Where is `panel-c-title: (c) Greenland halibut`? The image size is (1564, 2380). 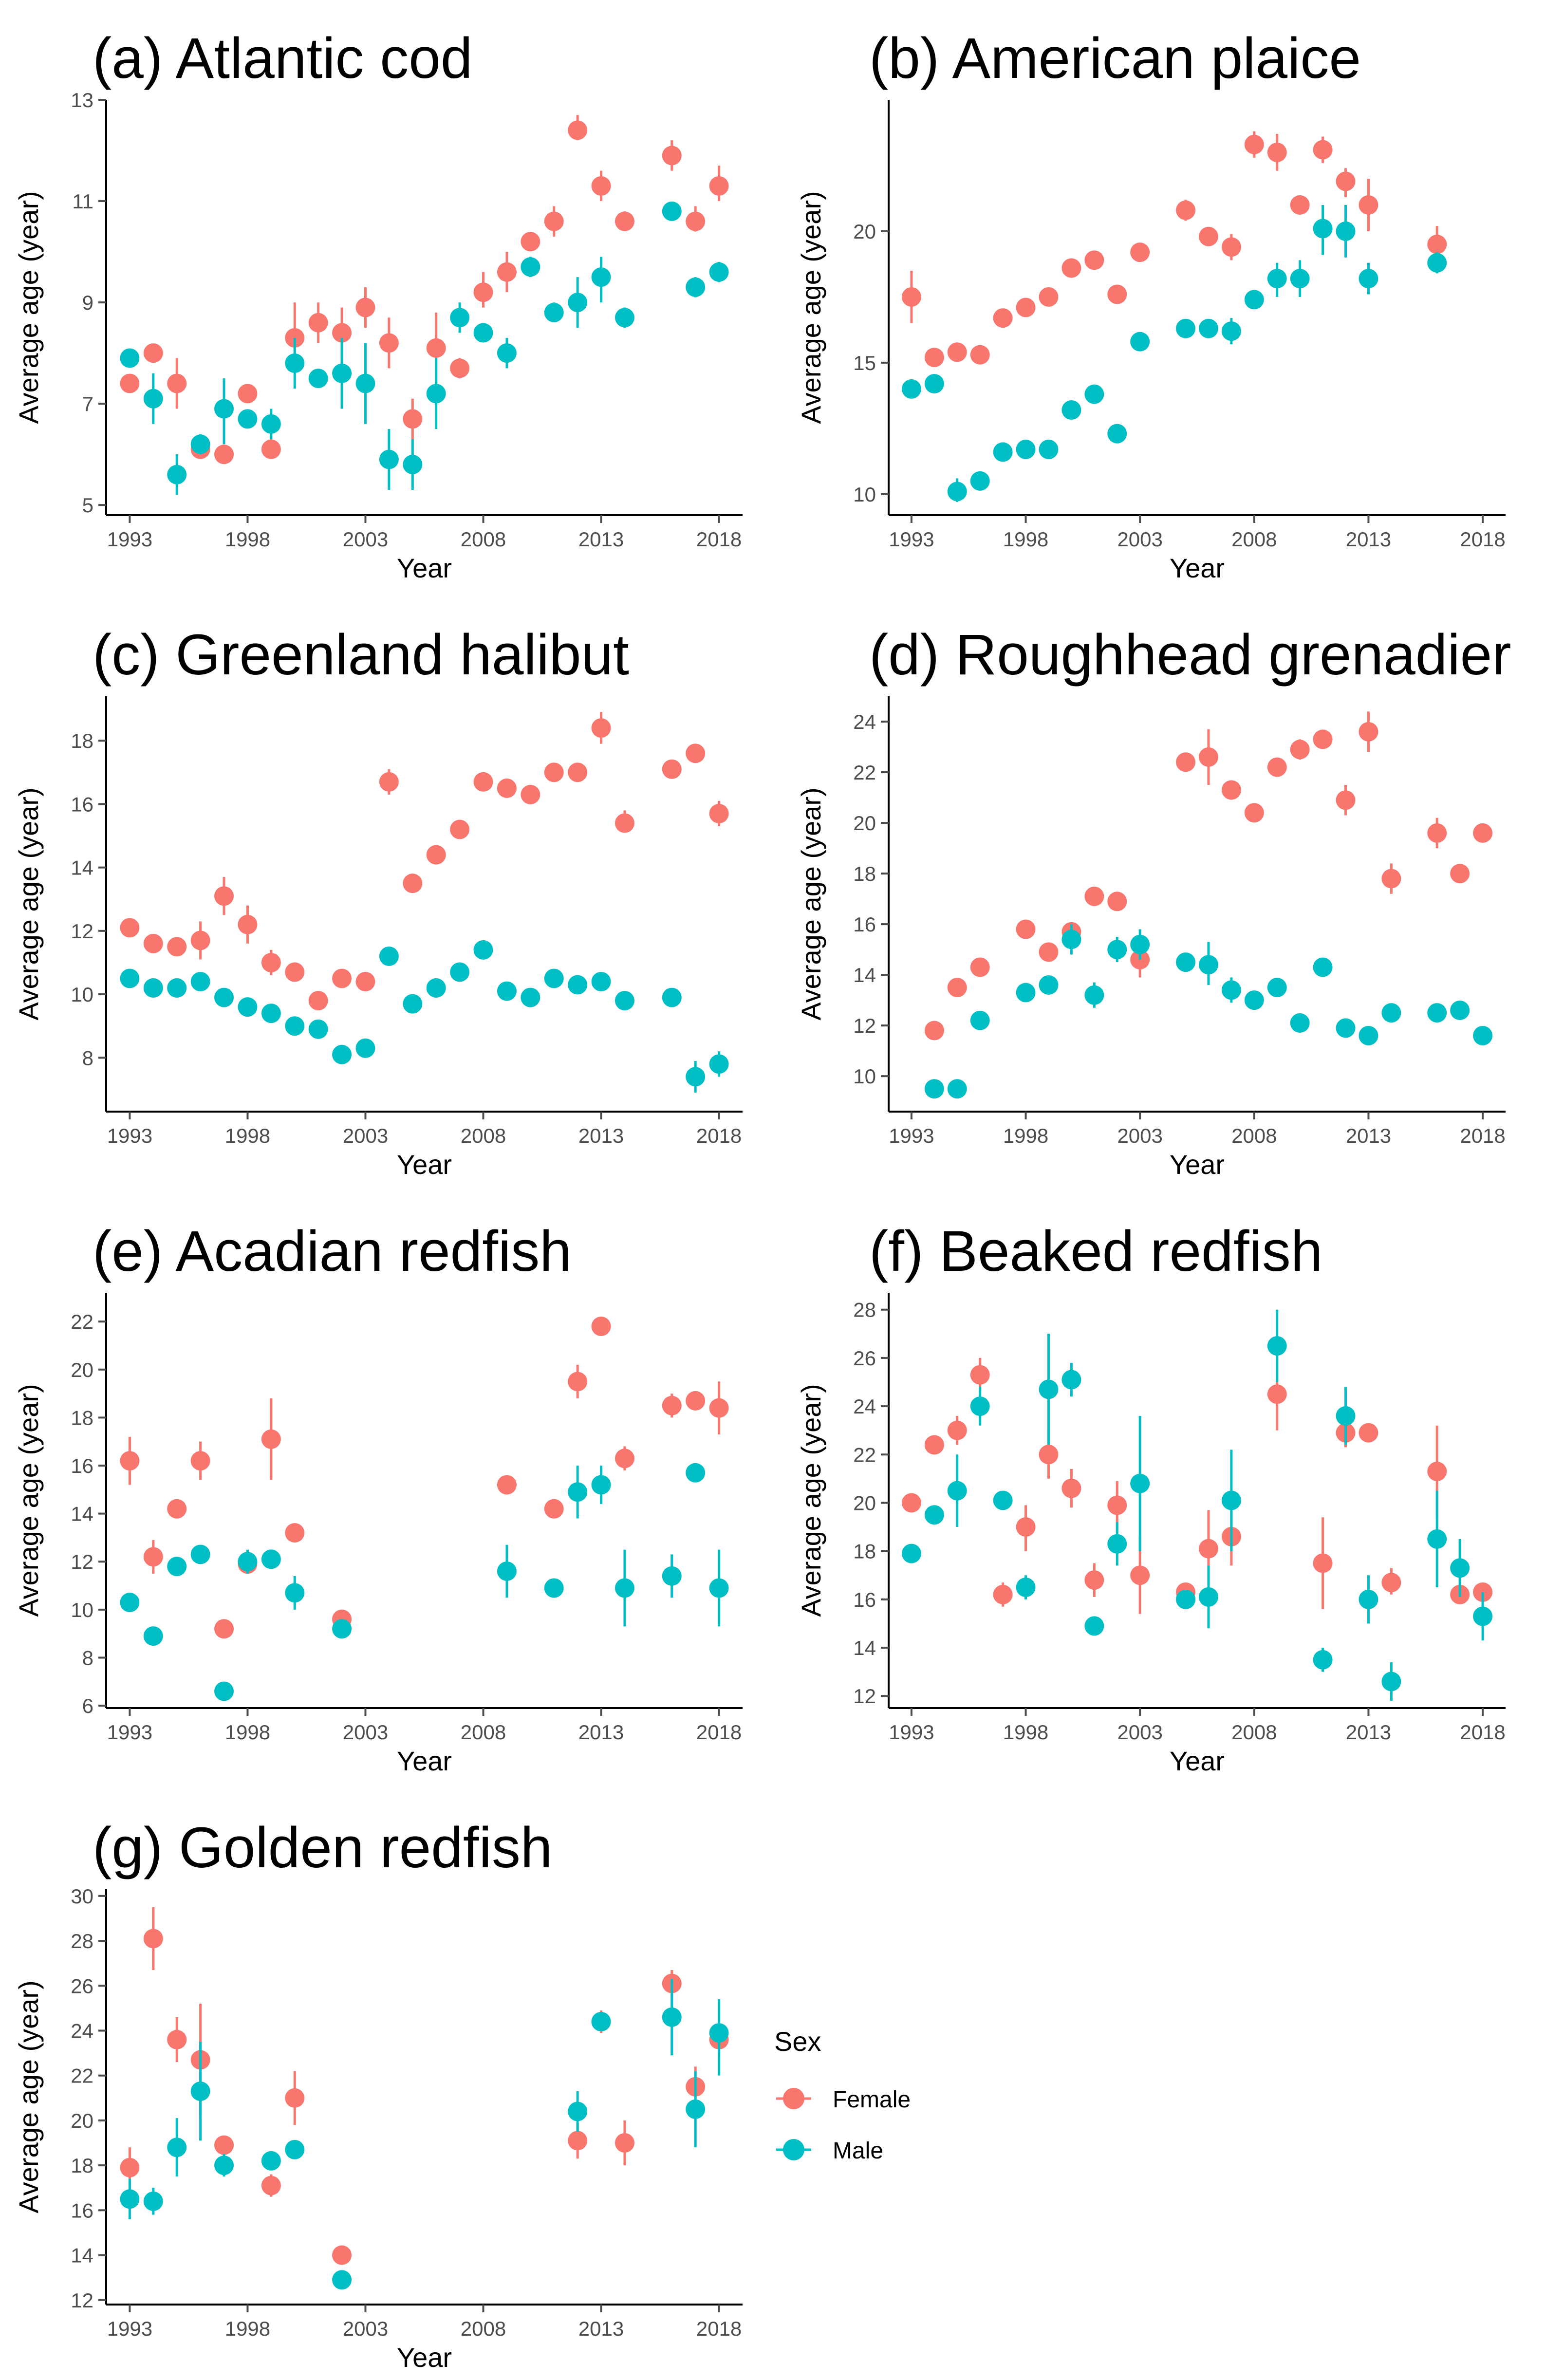
panel-c-title: (c) Greenland halibut is located at coordinates (361, 655).